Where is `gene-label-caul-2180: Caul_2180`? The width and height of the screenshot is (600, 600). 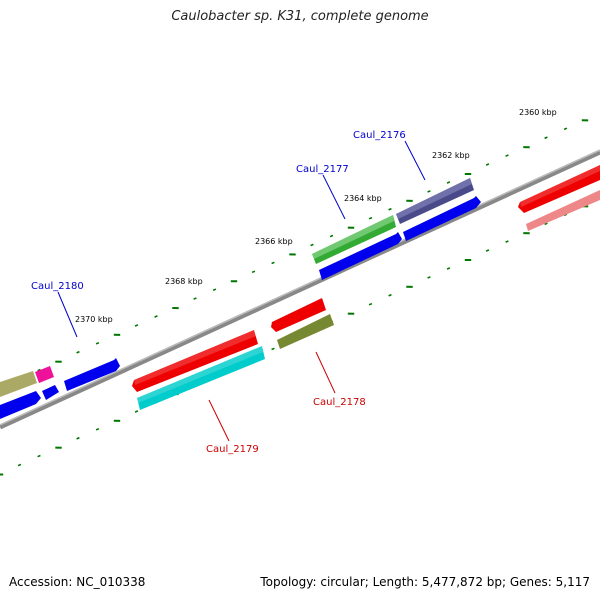 gene-label-caul-2180: Caul_2180 is located at coordinates (57, 286).